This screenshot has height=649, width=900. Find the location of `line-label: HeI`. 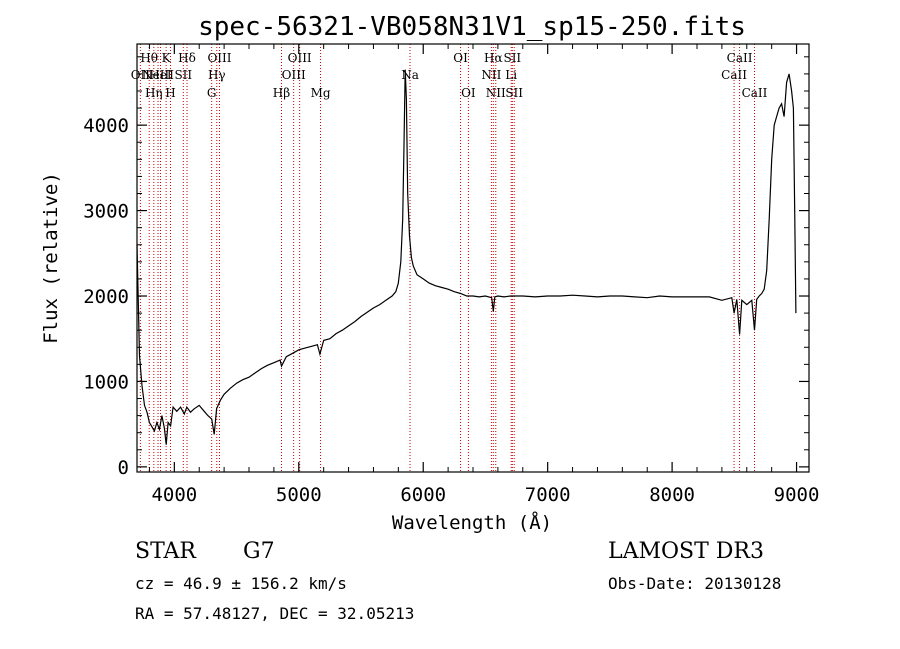

line-label: HeI is located at coordinates (160, 75).